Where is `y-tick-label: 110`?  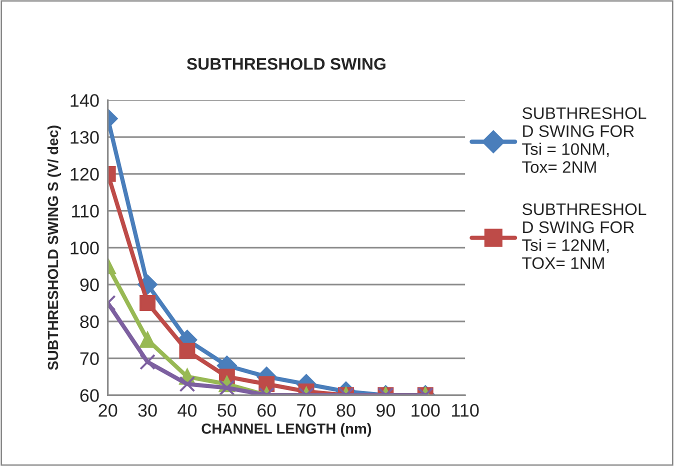 y-tick-label: 110 is located at coordinates (85, 211).